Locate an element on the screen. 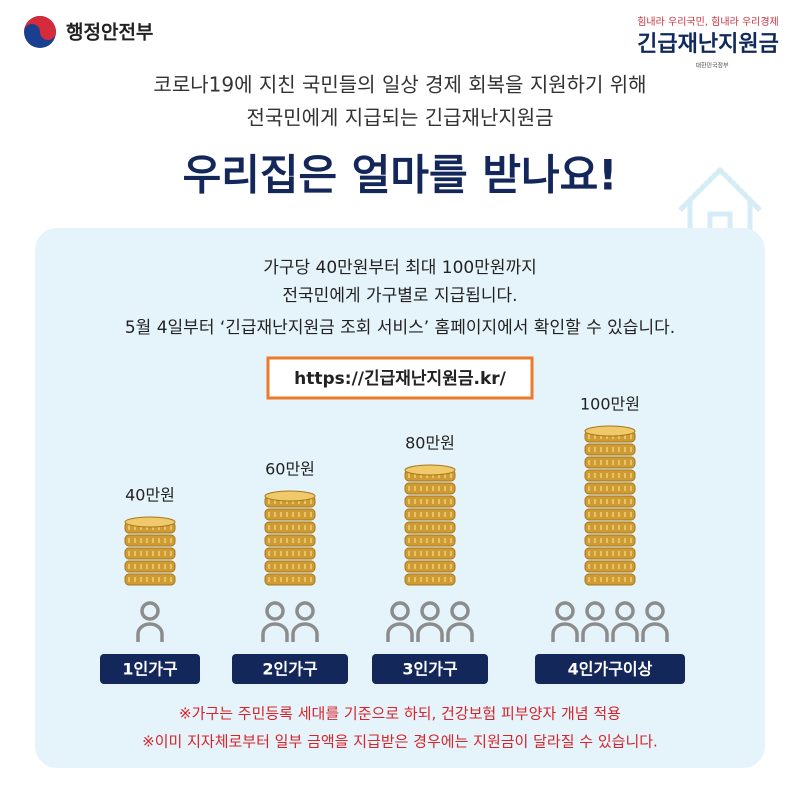 This screenshot has height=800, width=800. panel-line: 전국민에게 가구별로 지급됩니다. is located at coordinates (399, 296).